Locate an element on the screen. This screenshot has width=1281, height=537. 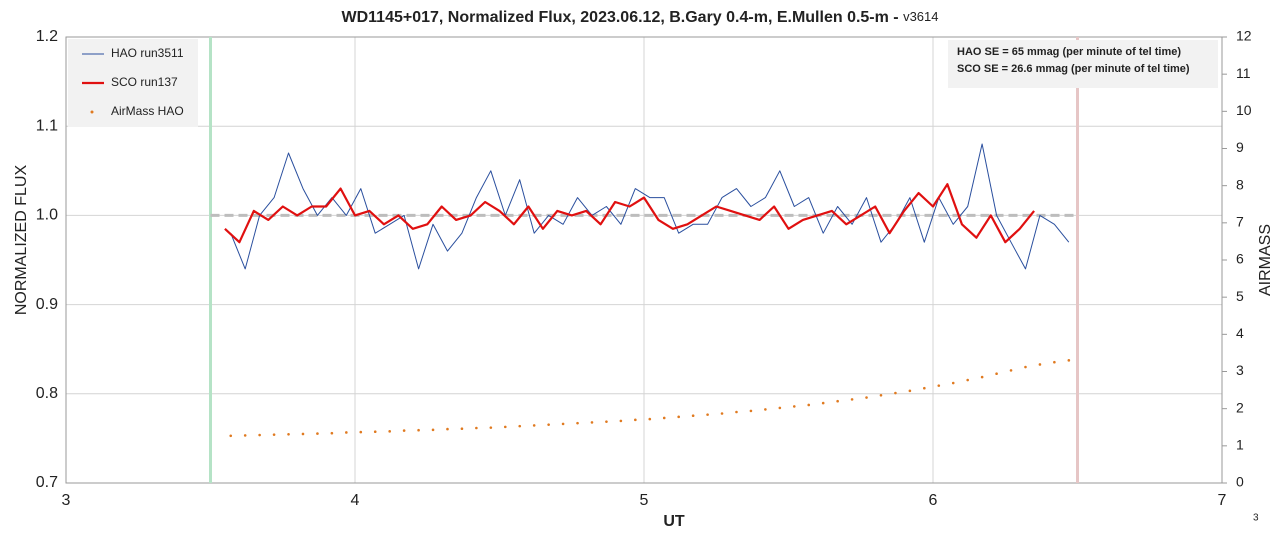
x-tick-label: 7 is located at coordinates (1222, 500).